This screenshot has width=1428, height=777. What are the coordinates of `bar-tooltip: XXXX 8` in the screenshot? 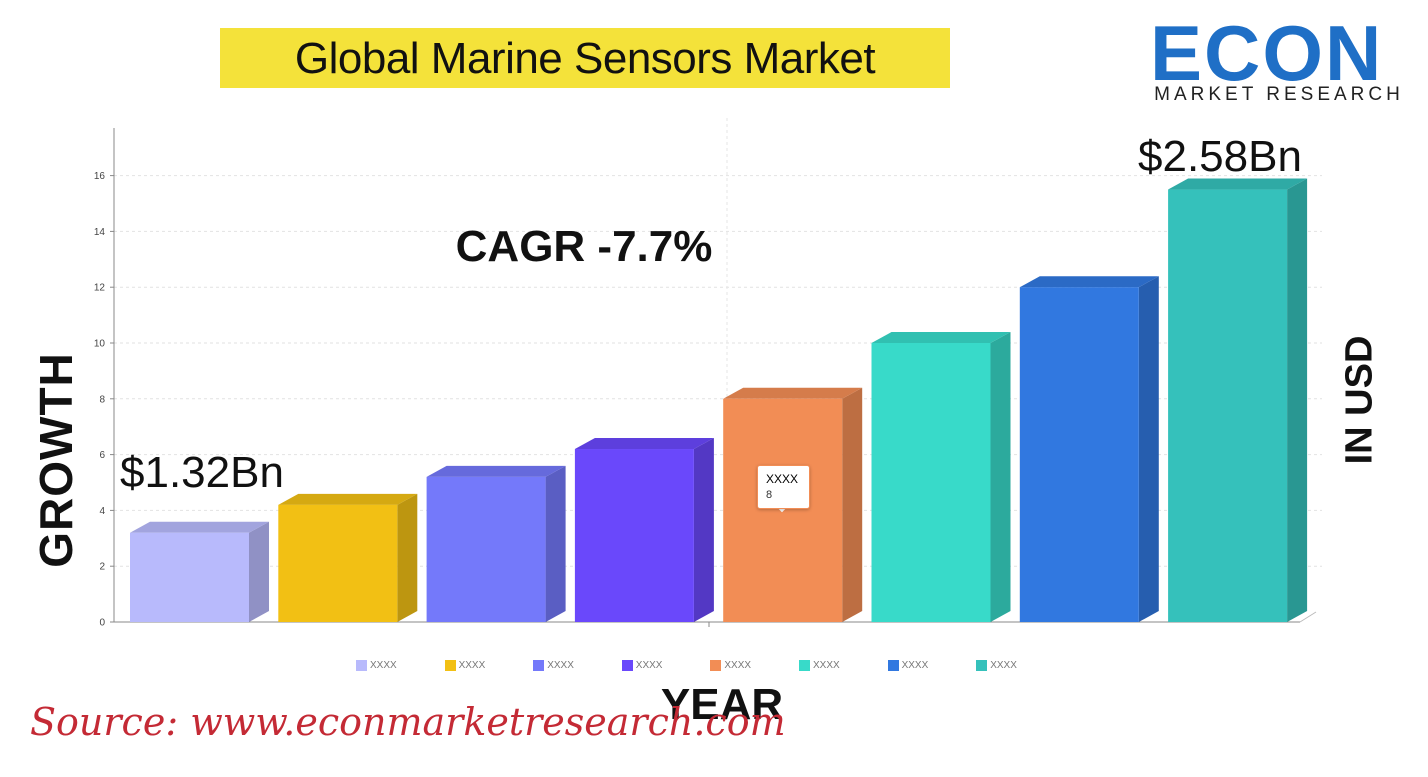 It's located at (783, 487).